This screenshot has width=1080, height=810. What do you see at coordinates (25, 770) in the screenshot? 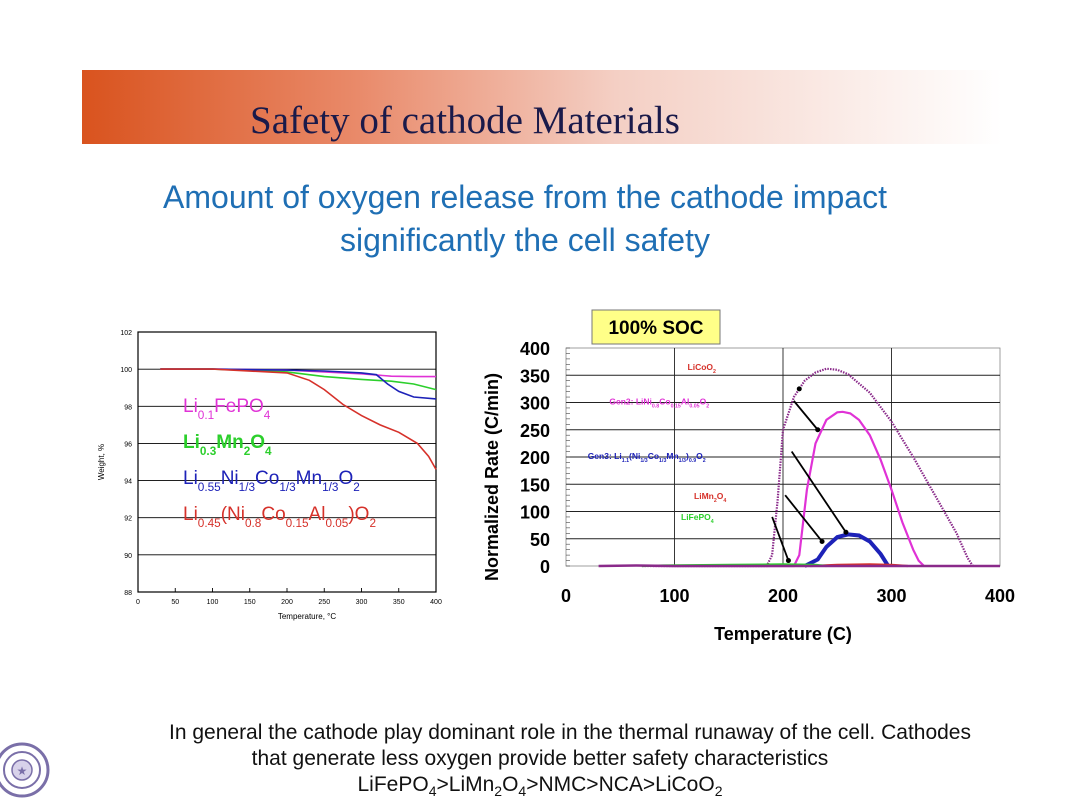
I see `university-seal-logo: ★` at bounding box center [25, 770].